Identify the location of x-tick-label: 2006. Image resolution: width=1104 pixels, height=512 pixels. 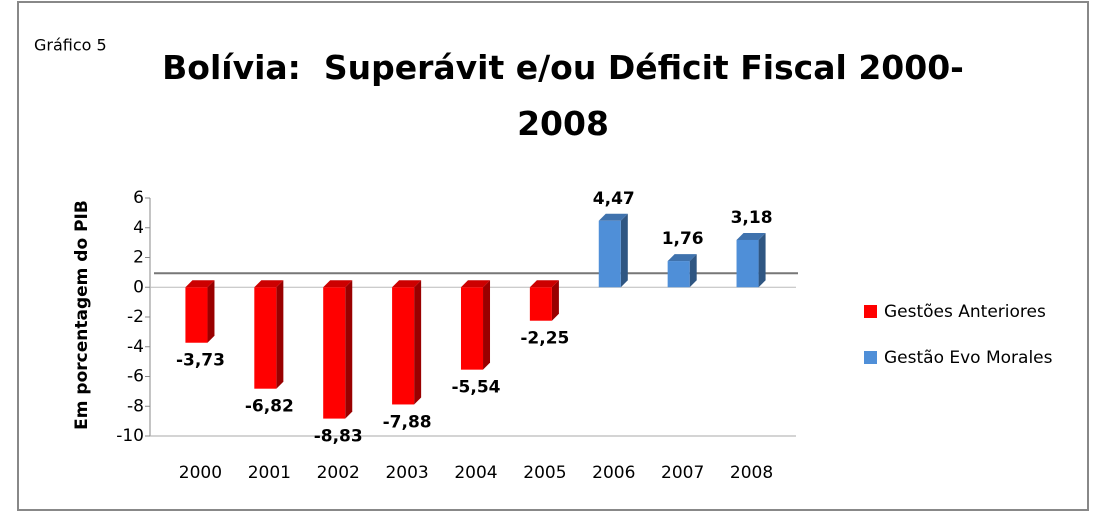
(613, 473).